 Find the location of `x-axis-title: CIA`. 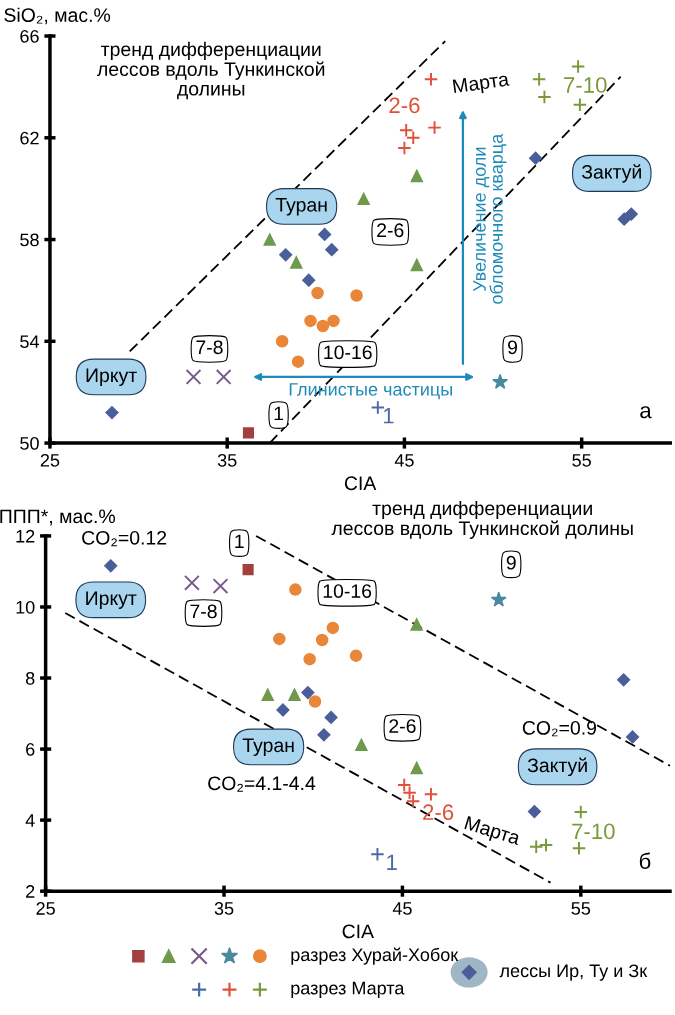

x-axis-title: CIA is located at coordinates (358, 931).